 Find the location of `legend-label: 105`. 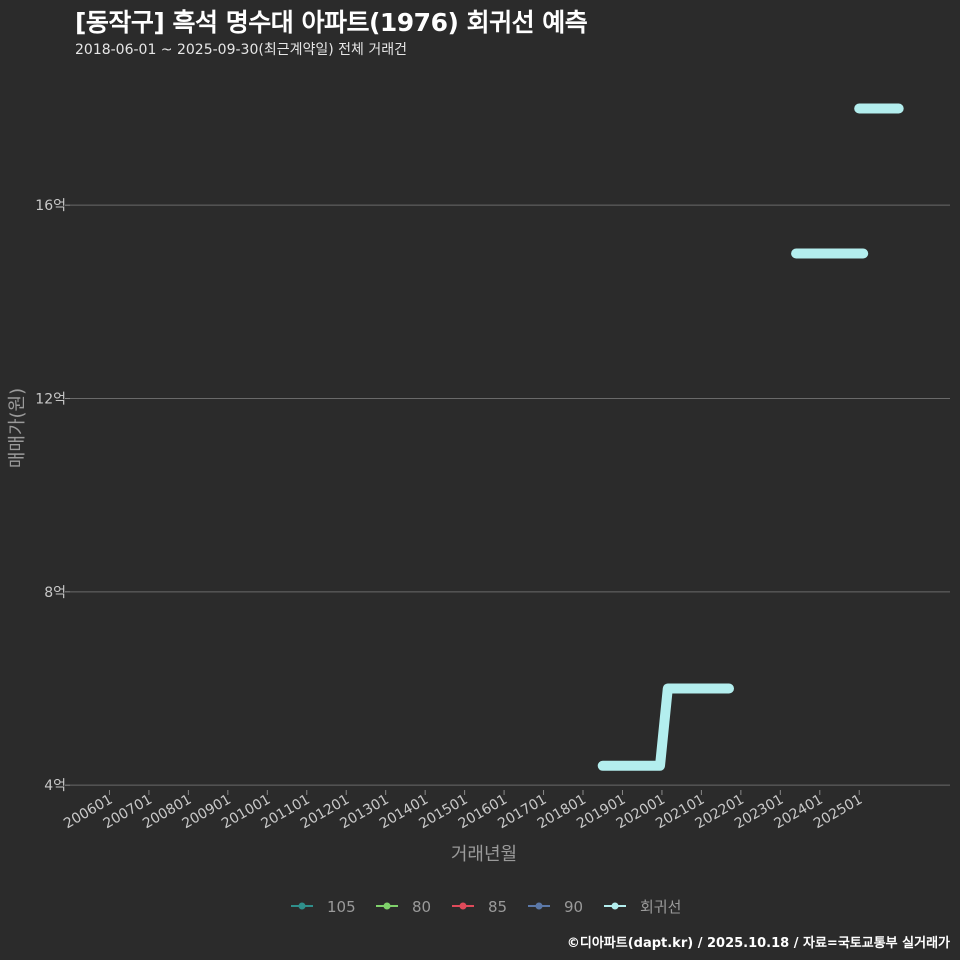

legend-label: 105 is located at coordinates (341, 907).